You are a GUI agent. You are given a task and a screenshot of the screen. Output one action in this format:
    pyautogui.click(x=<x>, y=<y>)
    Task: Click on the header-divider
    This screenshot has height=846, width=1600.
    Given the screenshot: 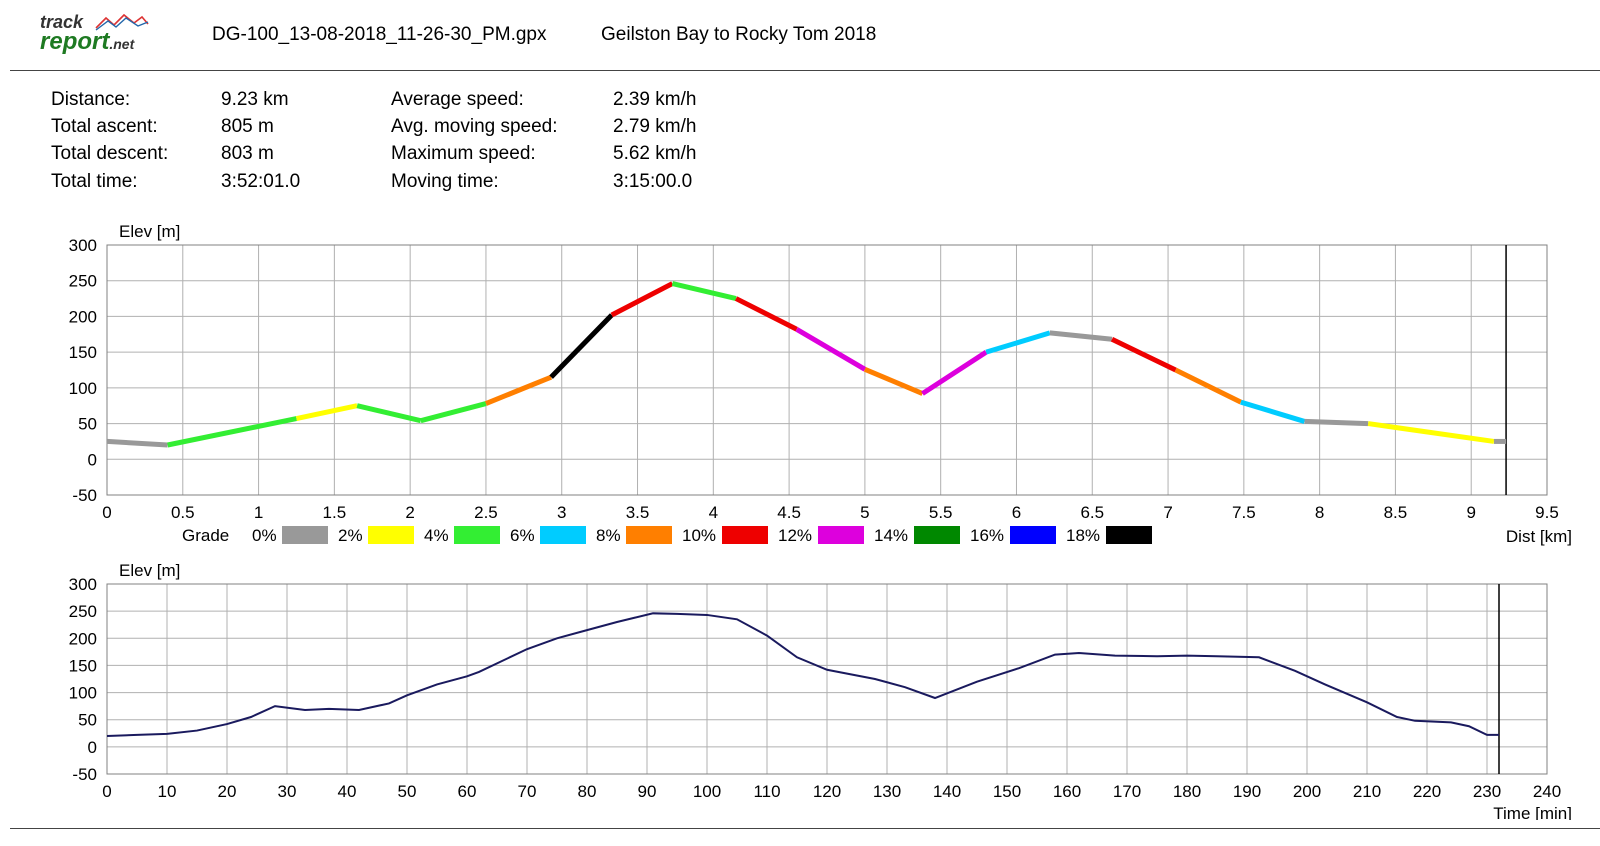 What is the action you would take?
    pyautogui.click(x=805, y=70)
    